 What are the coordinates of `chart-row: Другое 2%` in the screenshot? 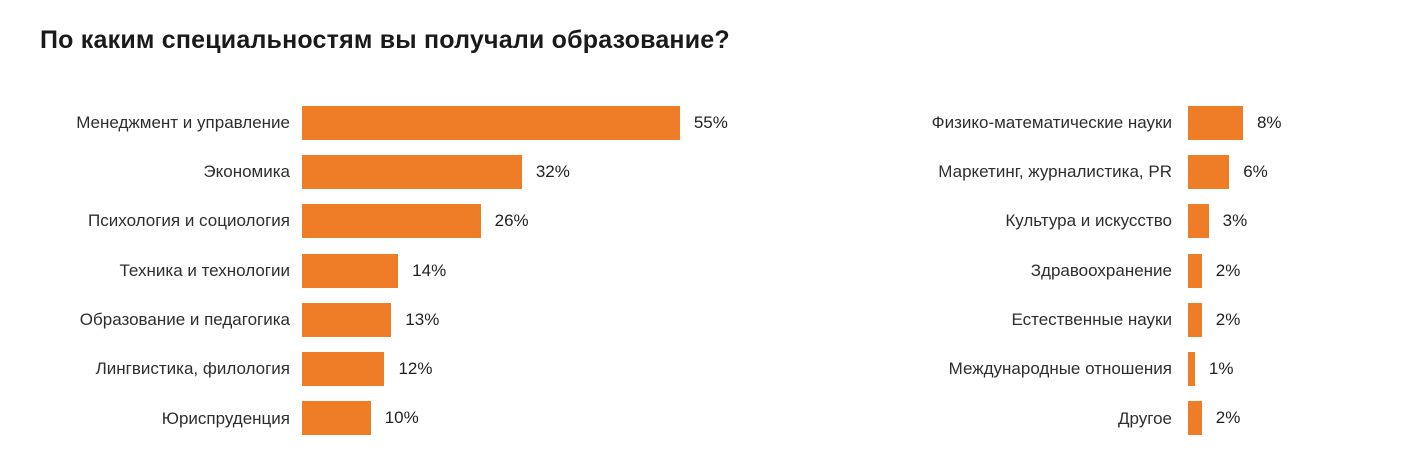 It's located at (1115, 418).